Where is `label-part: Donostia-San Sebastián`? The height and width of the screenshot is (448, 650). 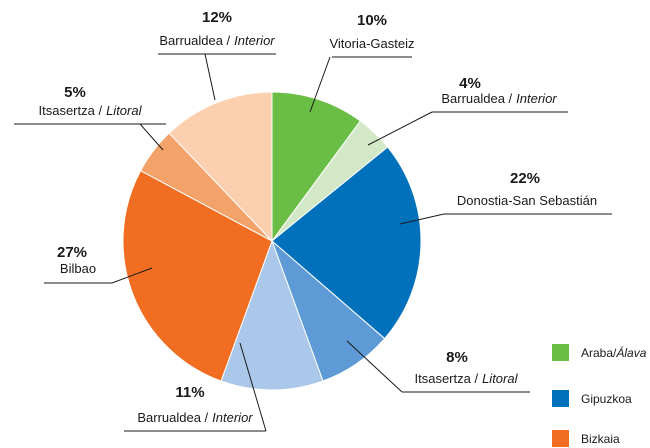
label-part: Donostia-San Sebastián is located at coordinates (527, 200).